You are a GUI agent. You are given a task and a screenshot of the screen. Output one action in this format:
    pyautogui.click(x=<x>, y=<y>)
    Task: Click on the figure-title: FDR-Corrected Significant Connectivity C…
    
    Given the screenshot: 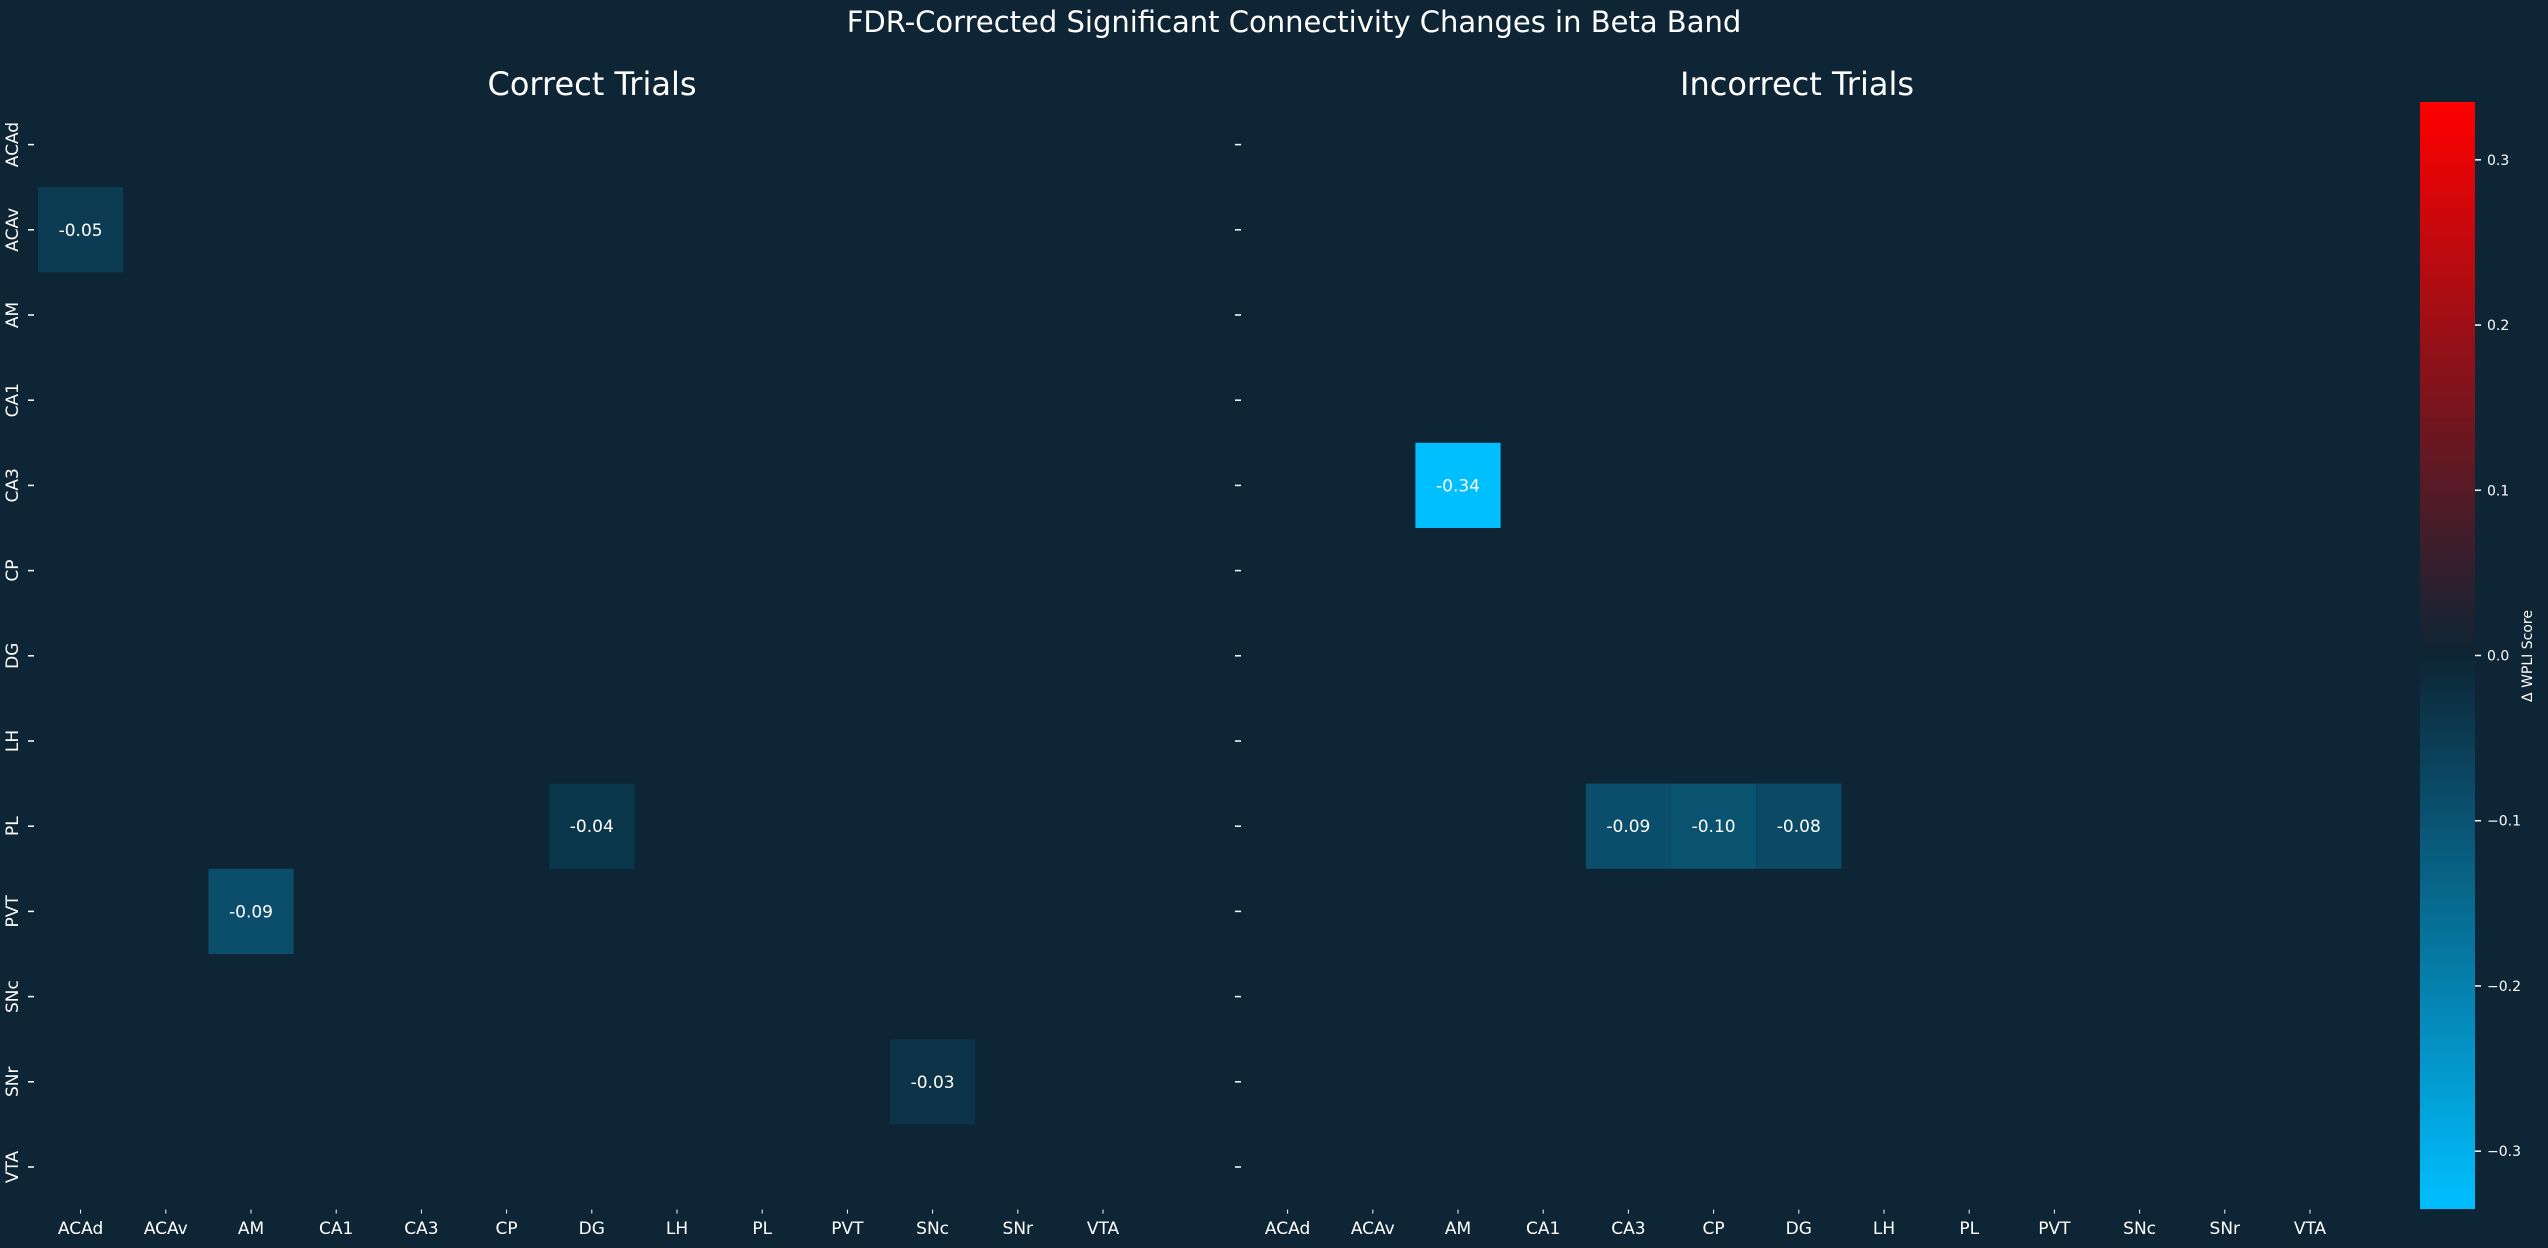 What is the action you would take?
    pyautogui.click(x=1294, y=22)
    